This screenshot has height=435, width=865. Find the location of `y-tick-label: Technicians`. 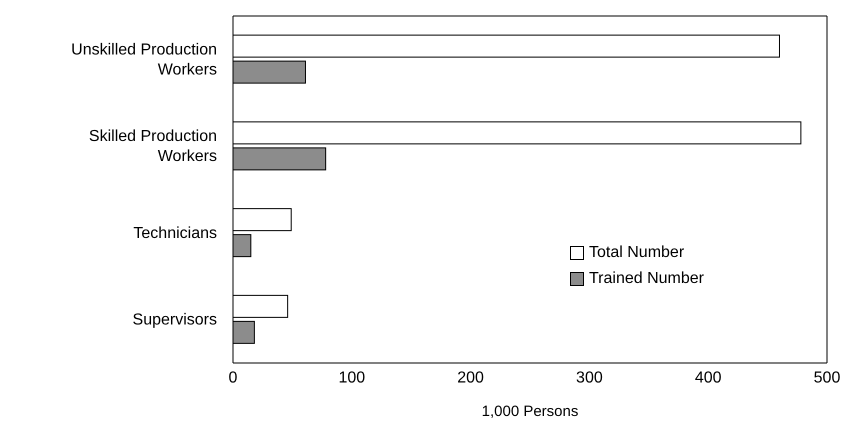

y-tick-label: Technicians is located at coordinates (175, 233).